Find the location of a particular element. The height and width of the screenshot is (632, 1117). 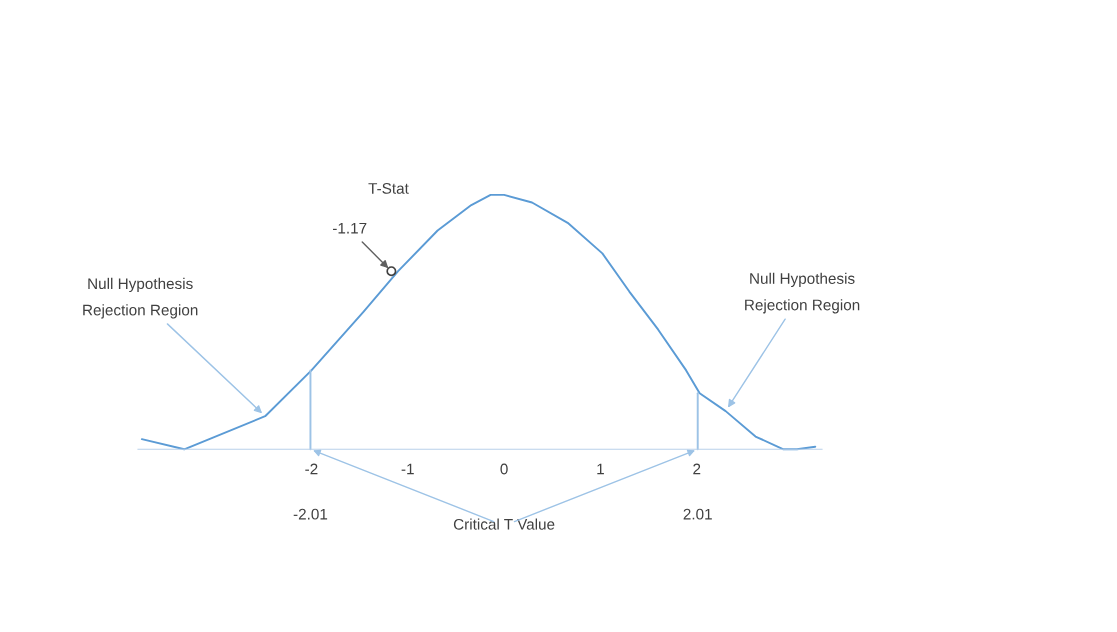

text: -2.01 is located at coordinates (310, 514).